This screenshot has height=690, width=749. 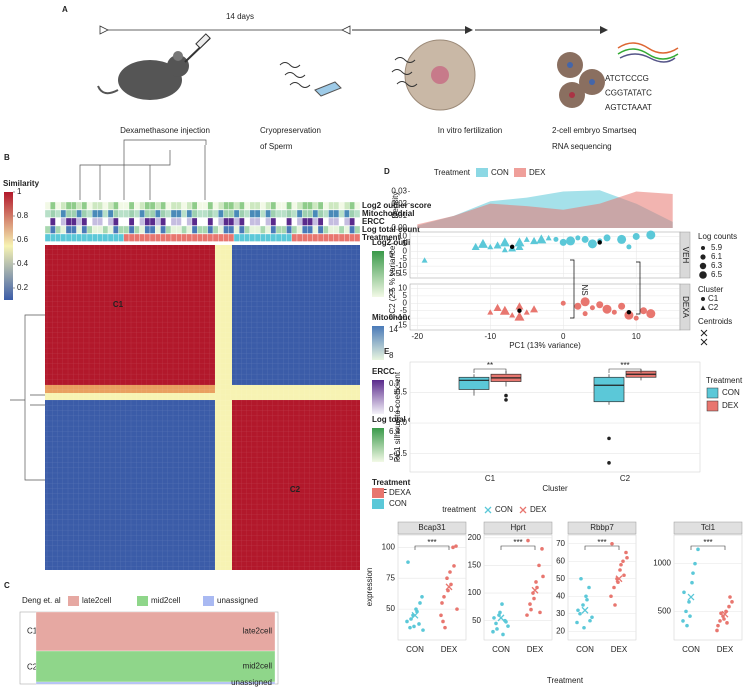 I want to click on duration-label: 14 days, so click(x=240, y=16).